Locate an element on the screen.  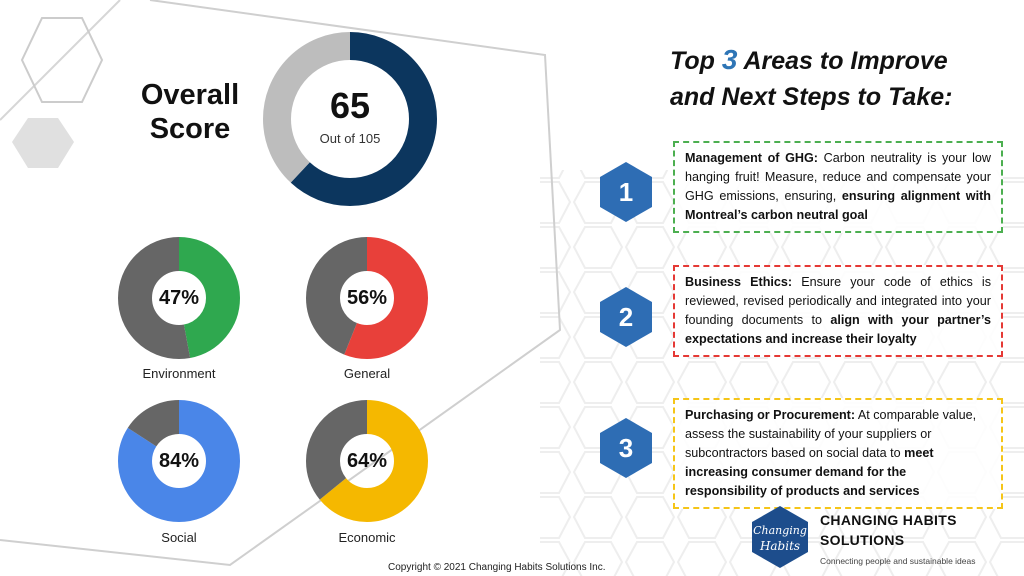
social-percent: 84% is located at coordinates (179, 460).